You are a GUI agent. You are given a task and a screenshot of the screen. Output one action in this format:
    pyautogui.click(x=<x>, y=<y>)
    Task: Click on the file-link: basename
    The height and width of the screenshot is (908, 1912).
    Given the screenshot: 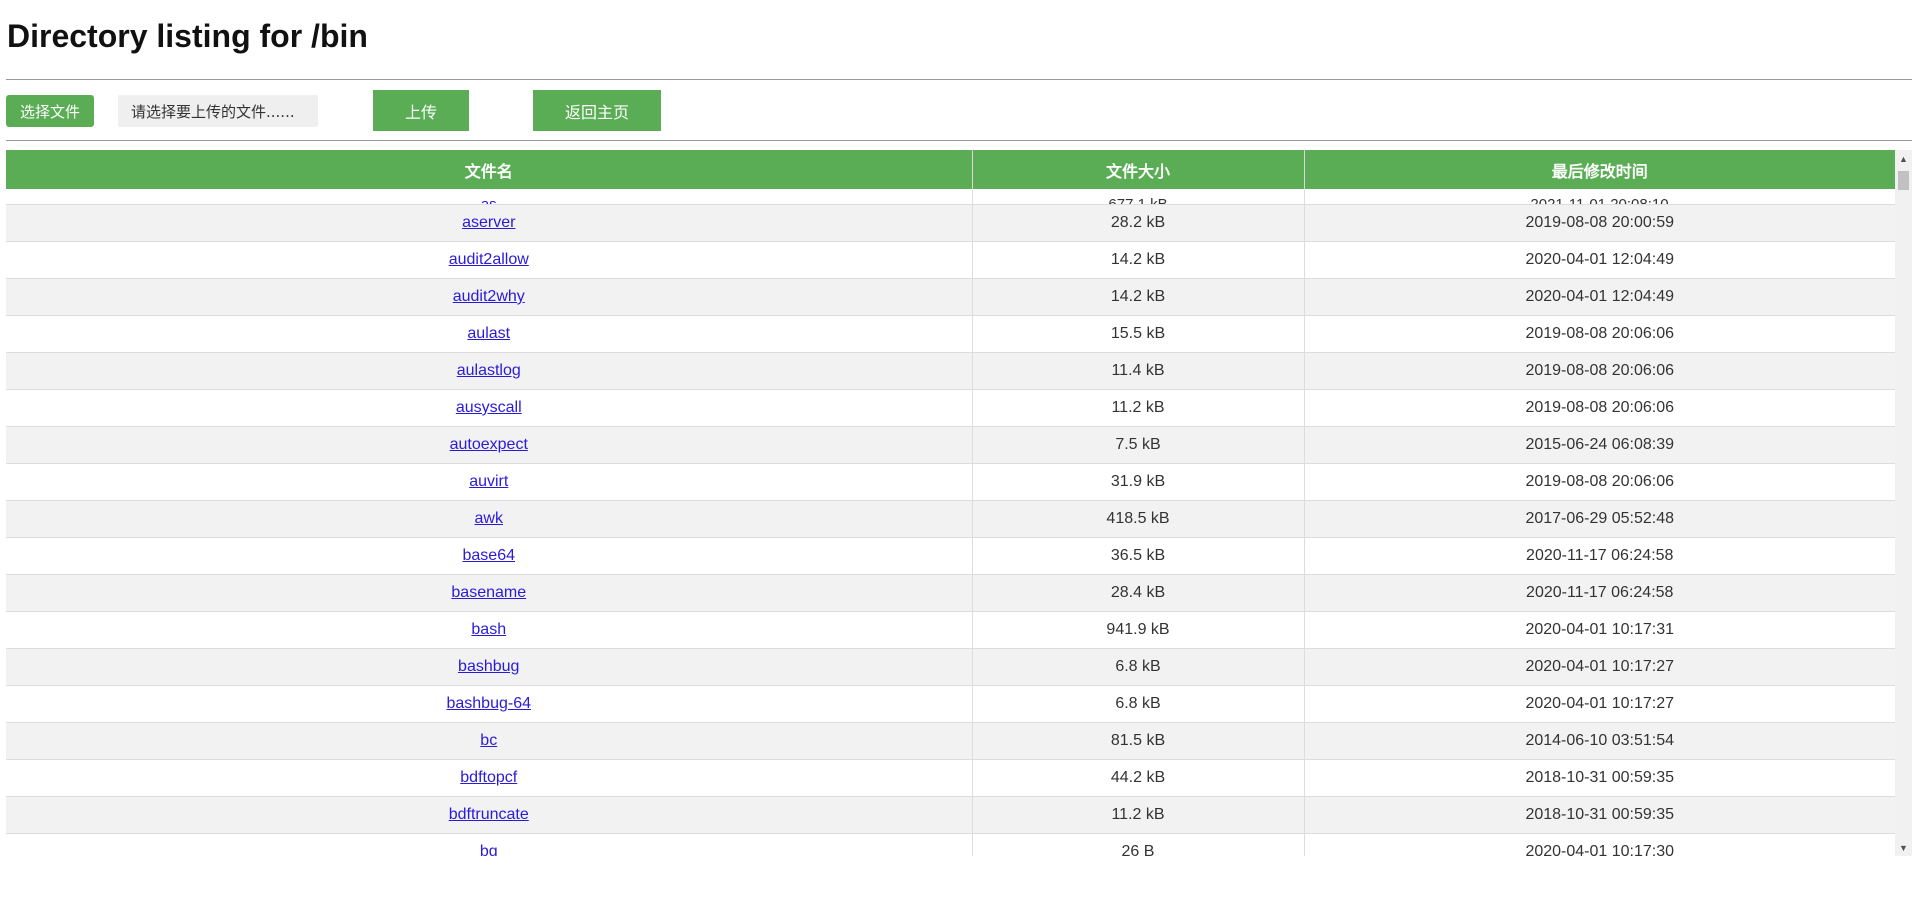 What is the action you would take?
    pyautogui.click(x=489, y=592)
    